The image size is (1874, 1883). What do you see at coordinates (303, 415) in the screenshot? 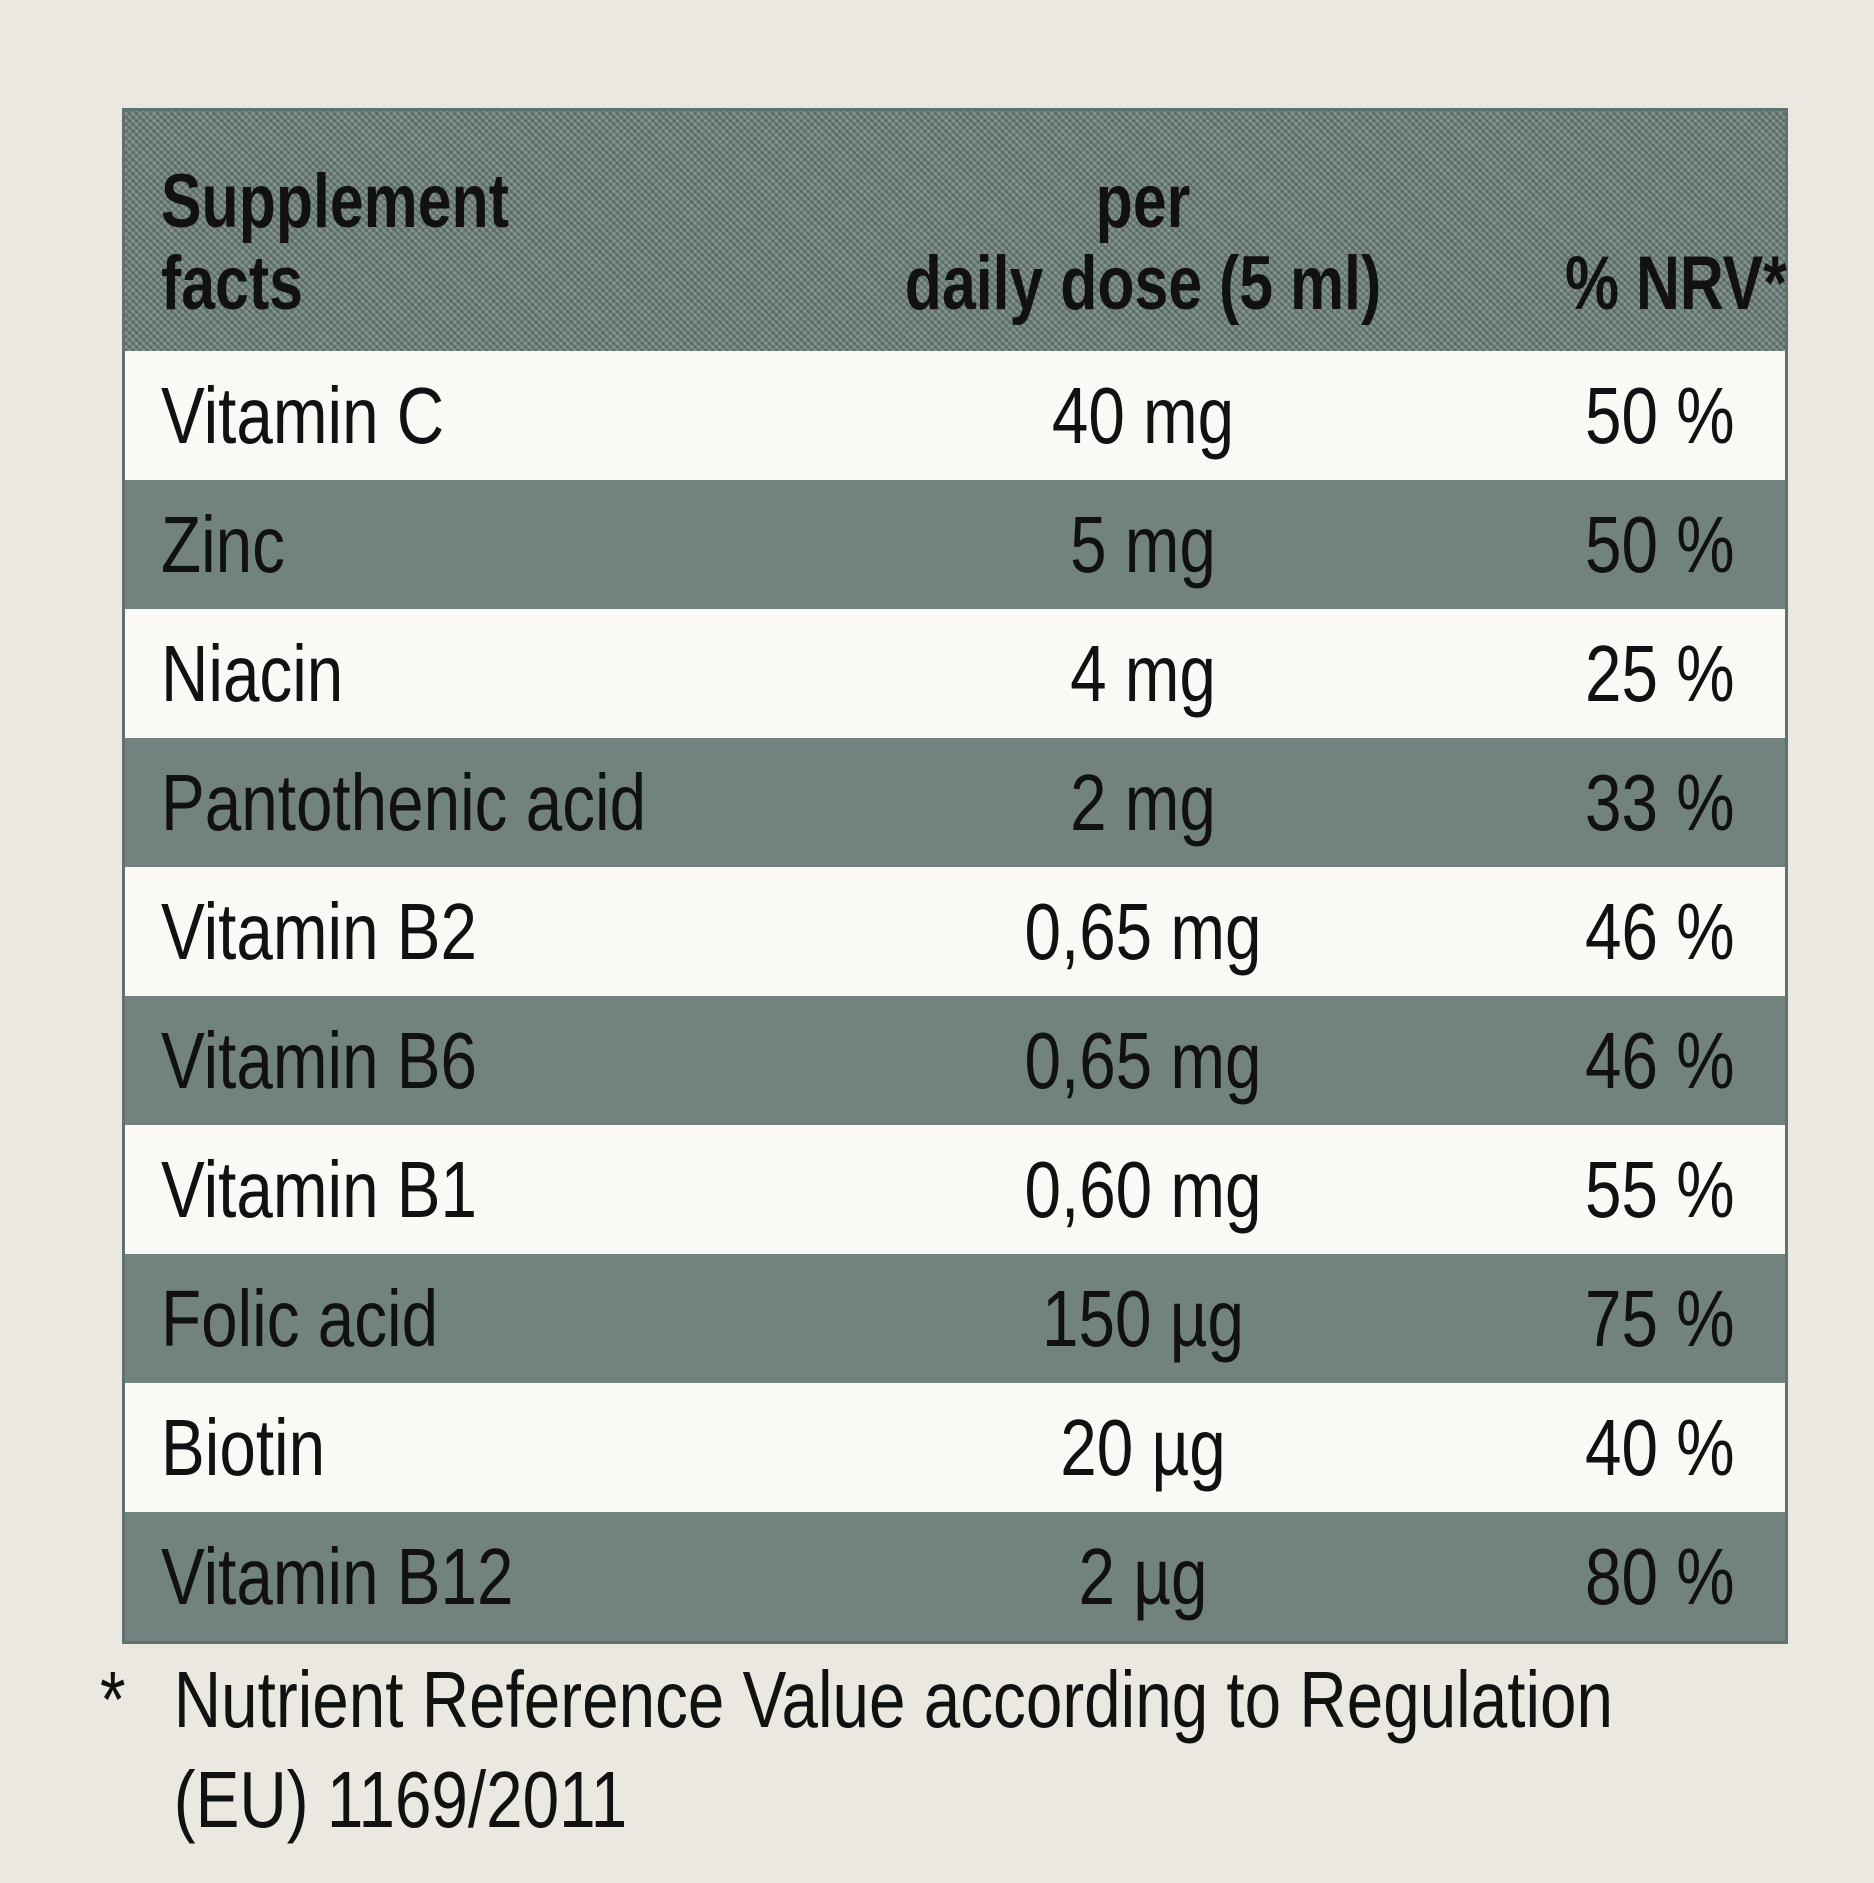
I see `nutrient-name: Vitamin C` at bounding box center [303, 415].